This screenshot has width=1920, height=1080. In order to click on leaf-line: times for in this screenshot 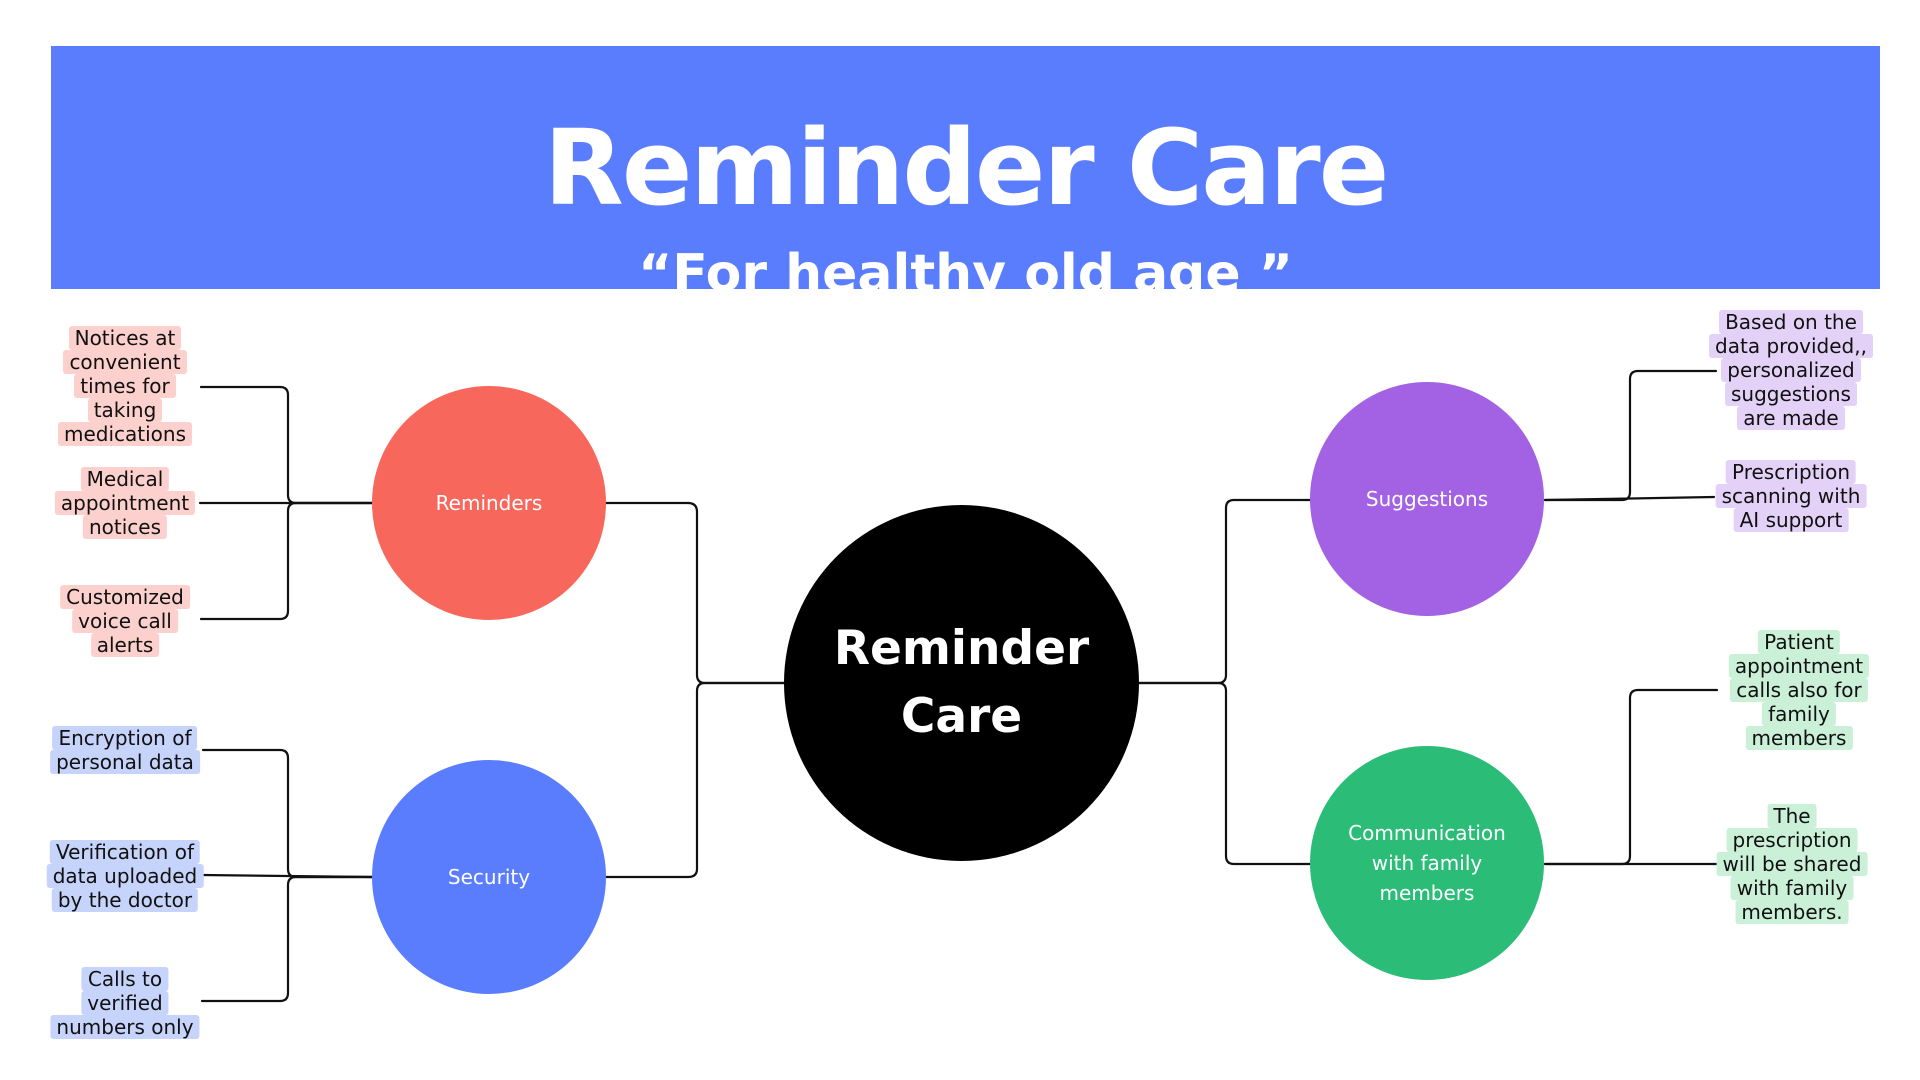, I will do `click(125, 386)`.